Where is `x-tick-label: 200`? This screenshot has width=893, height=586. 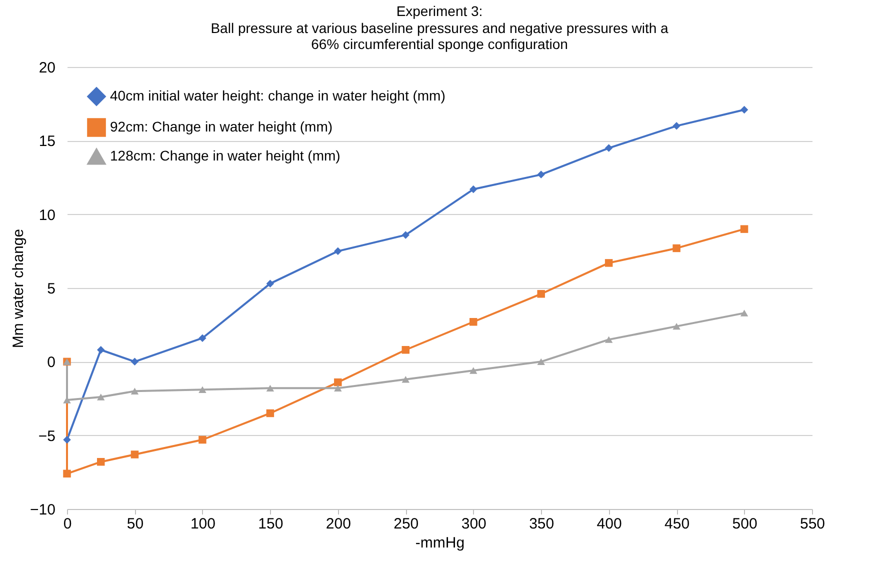
x-tick-label: 200 is located at coordinates (338, 524).